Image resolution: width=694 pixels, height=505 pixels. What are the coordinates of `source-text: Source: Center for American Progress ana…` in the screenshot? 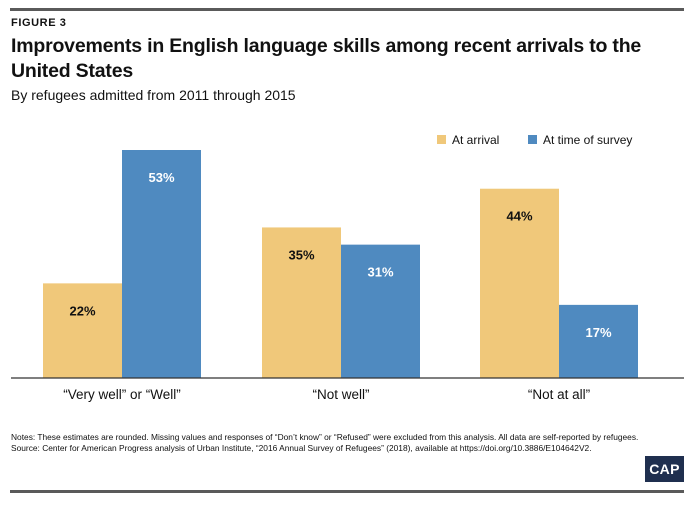 It's located at (301, 448).